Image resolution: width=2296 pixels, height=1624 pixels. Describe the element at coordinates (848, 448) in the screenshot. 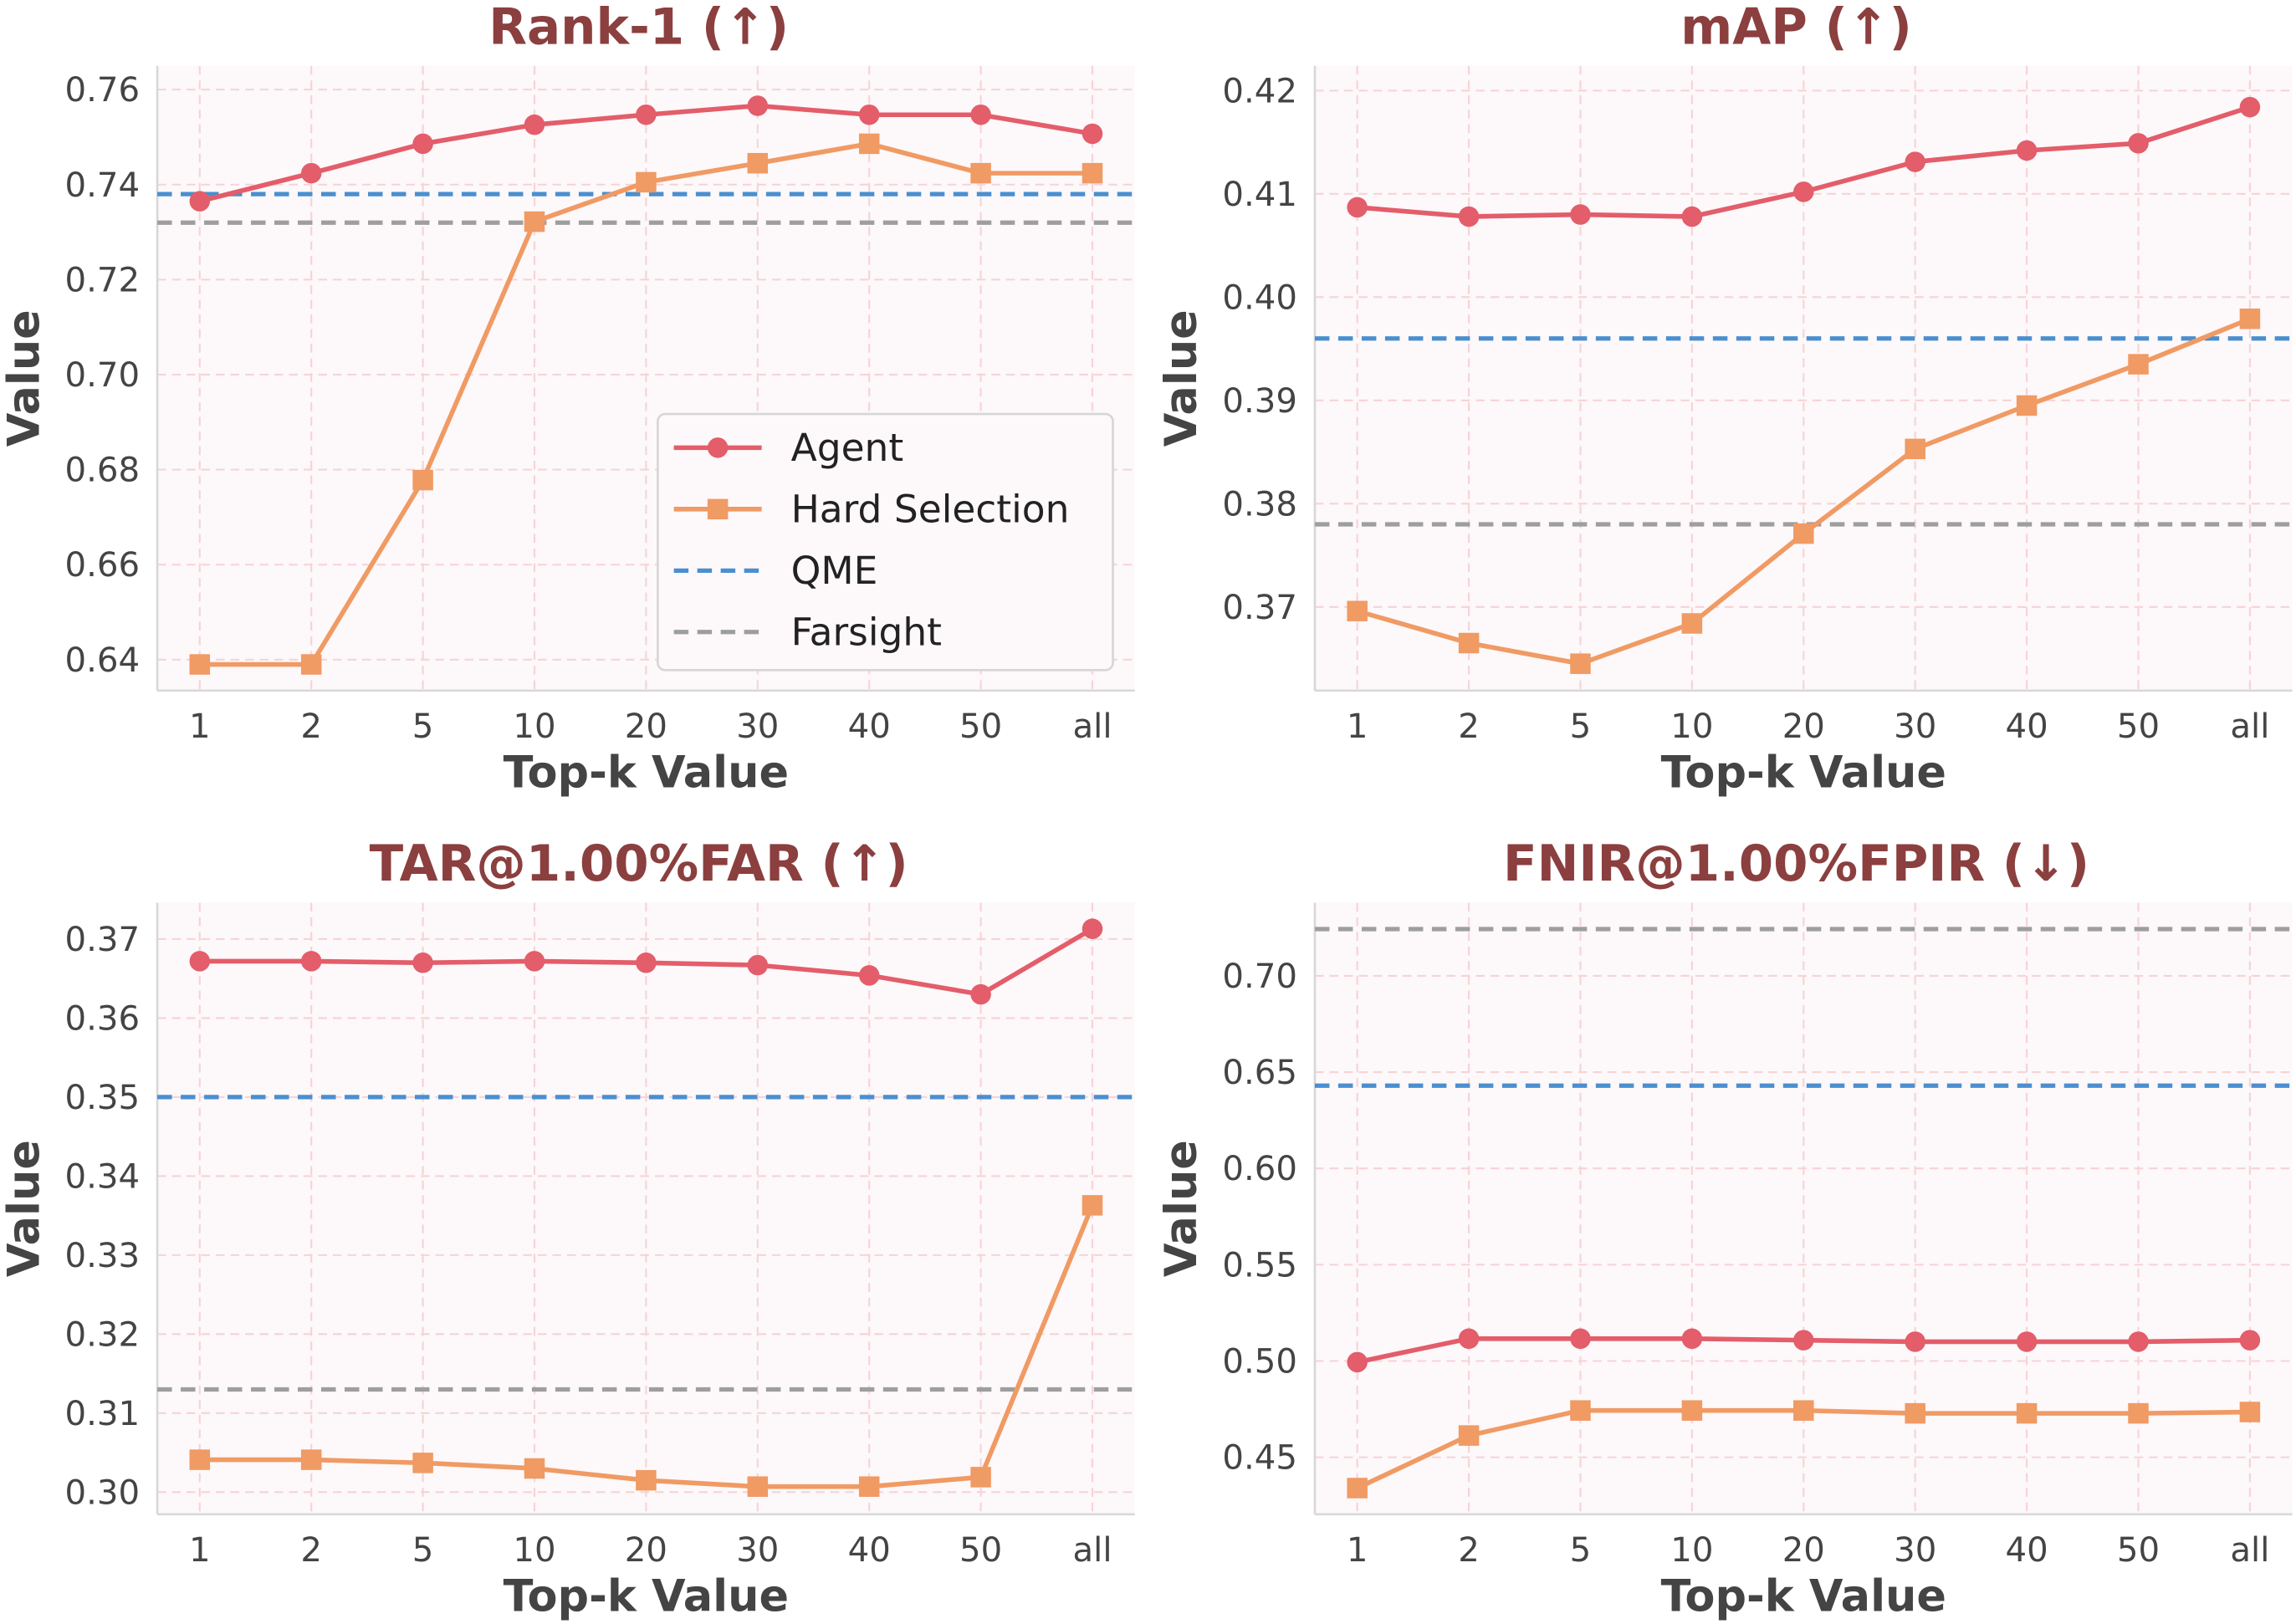

I see `legend-label: Agent` at that location.